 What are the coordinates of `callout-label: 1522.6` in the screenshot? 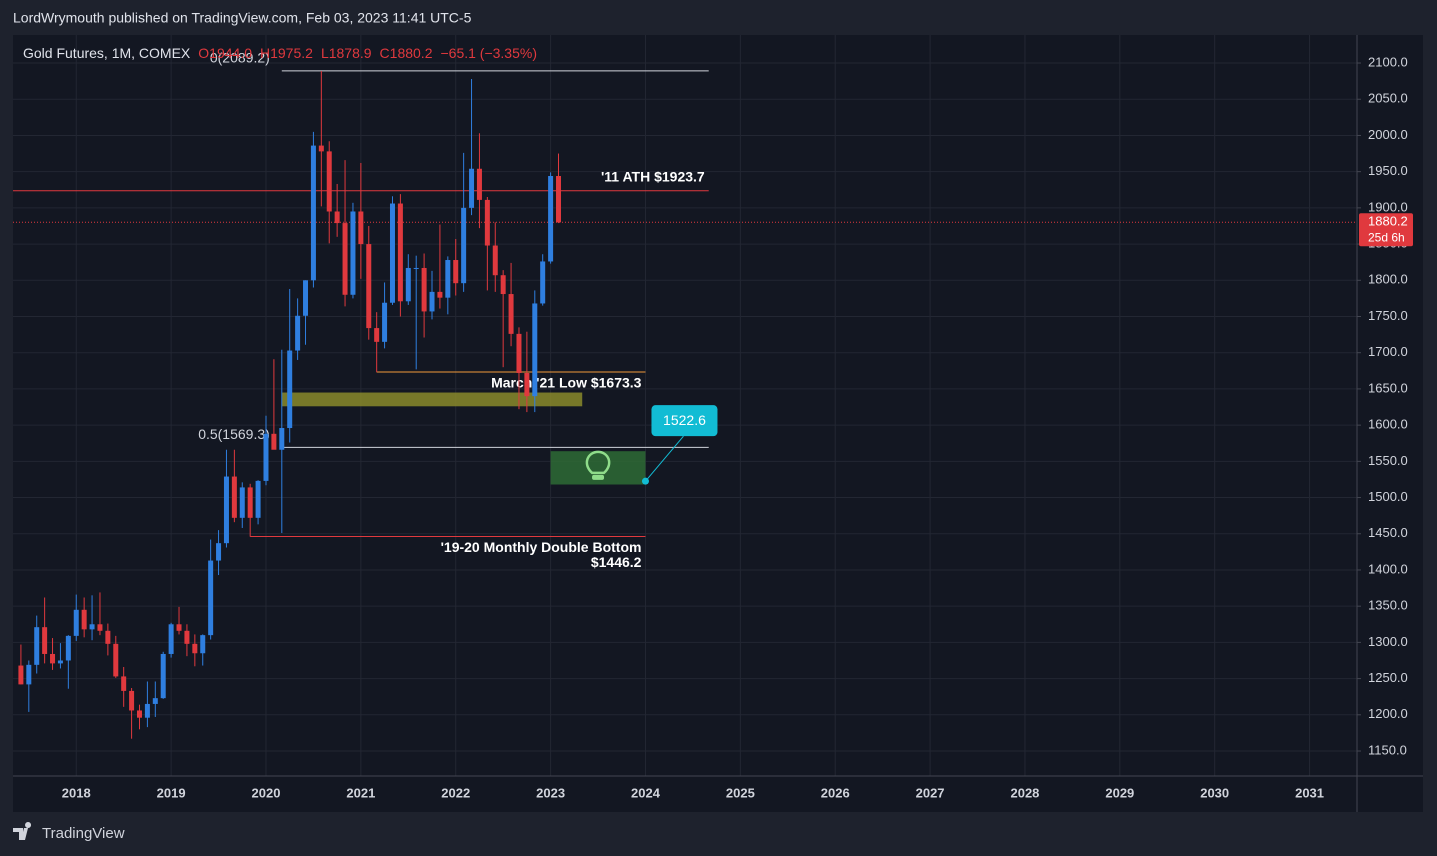 It's located at (684, 420).